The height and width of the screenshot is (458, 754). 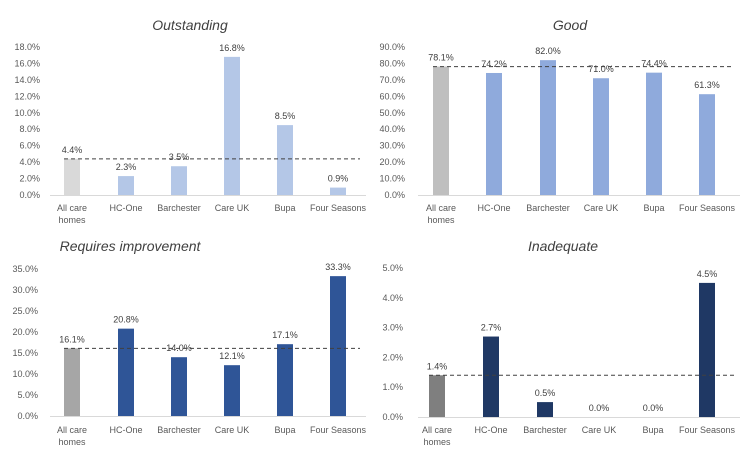 What do you see at coordinates (285, 335) in the screenshot?
I see `data-label: 17.1%` at bounding box center [285, 335].